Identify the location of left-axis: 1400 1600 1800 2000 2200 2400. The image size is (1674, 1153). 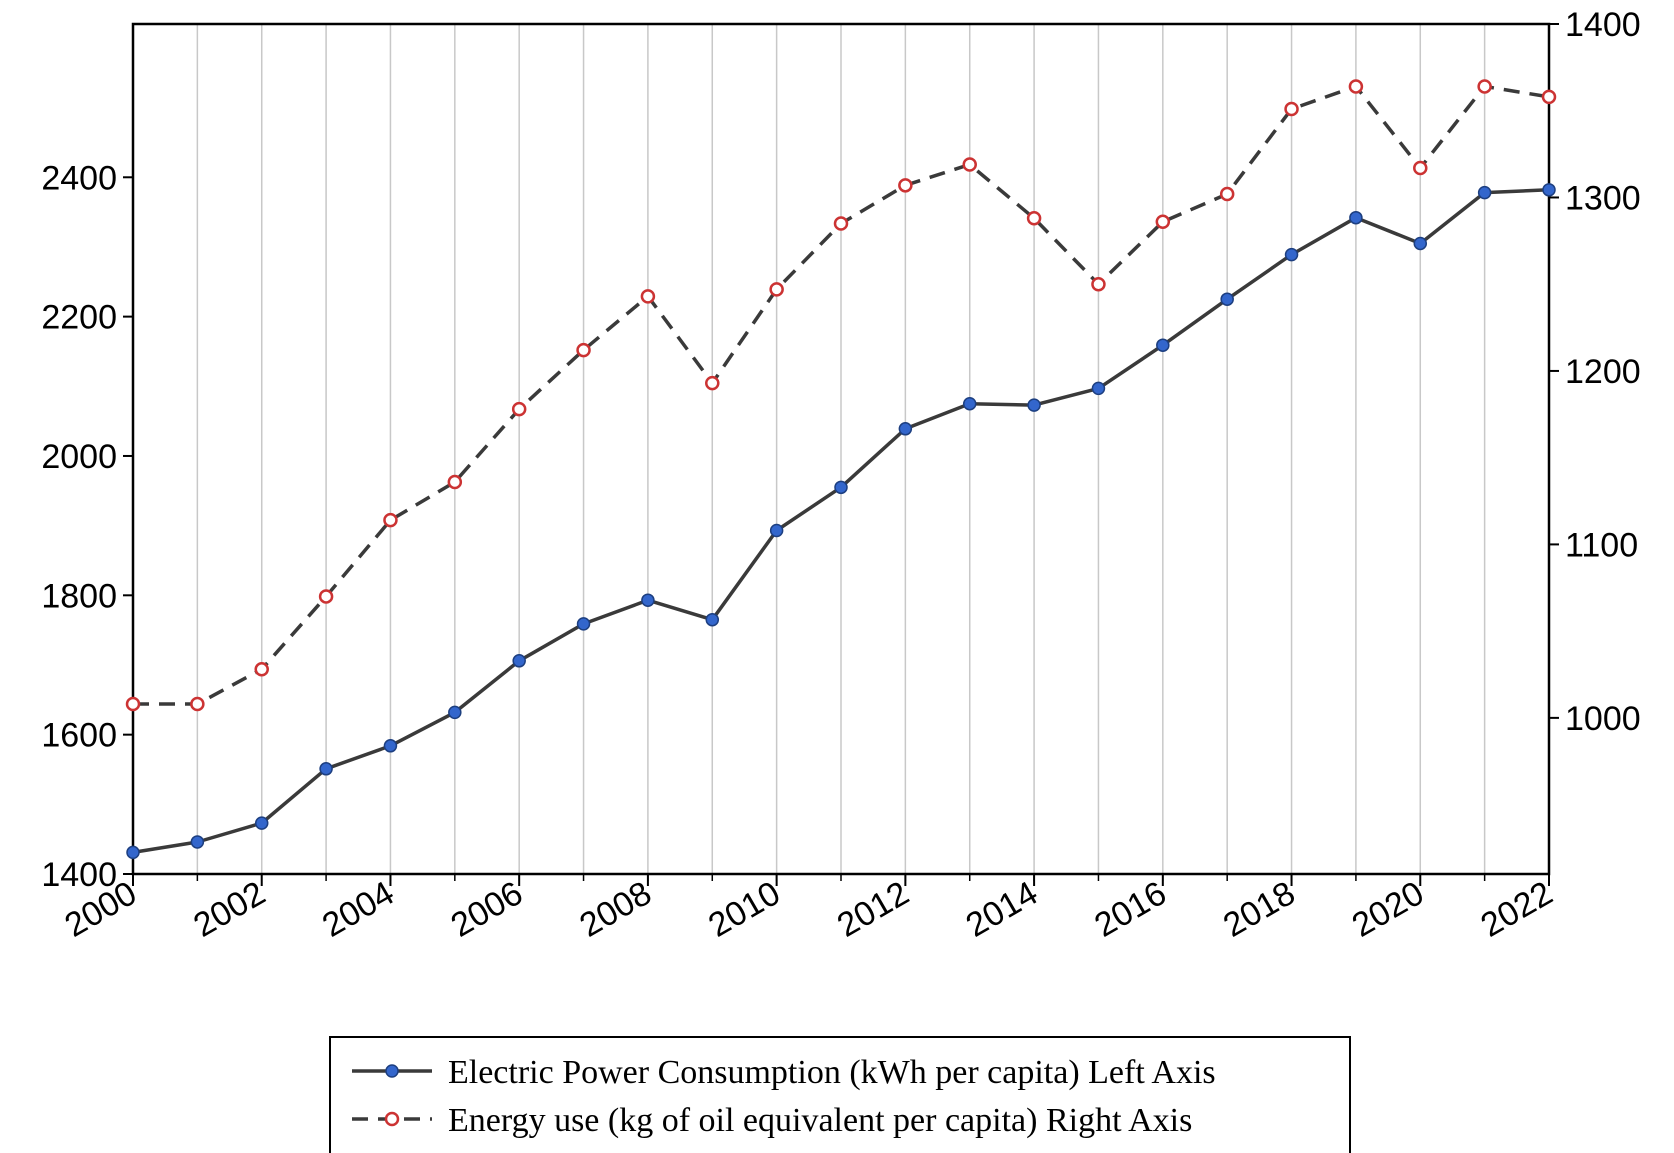
(87, 526).